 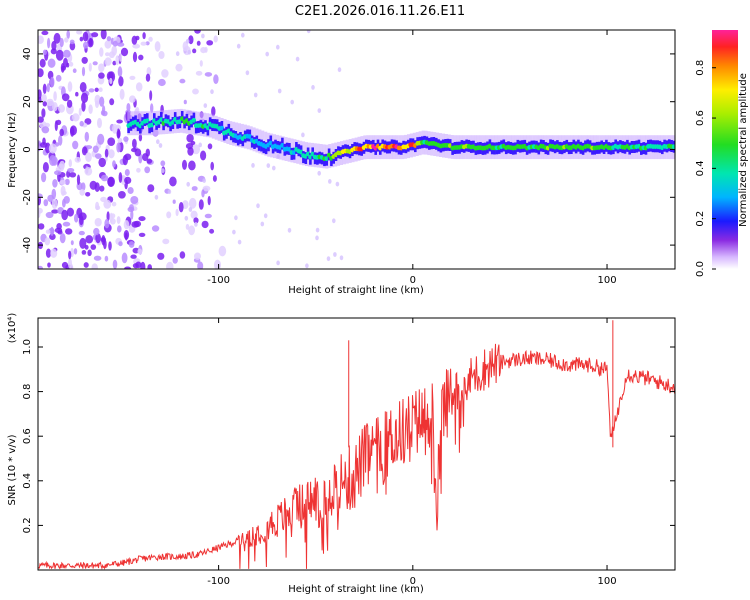 What do you see at coordinates (400, 139) in the screenshot?
I see `spectrogram-ridge` at bounding box center [400, 139].